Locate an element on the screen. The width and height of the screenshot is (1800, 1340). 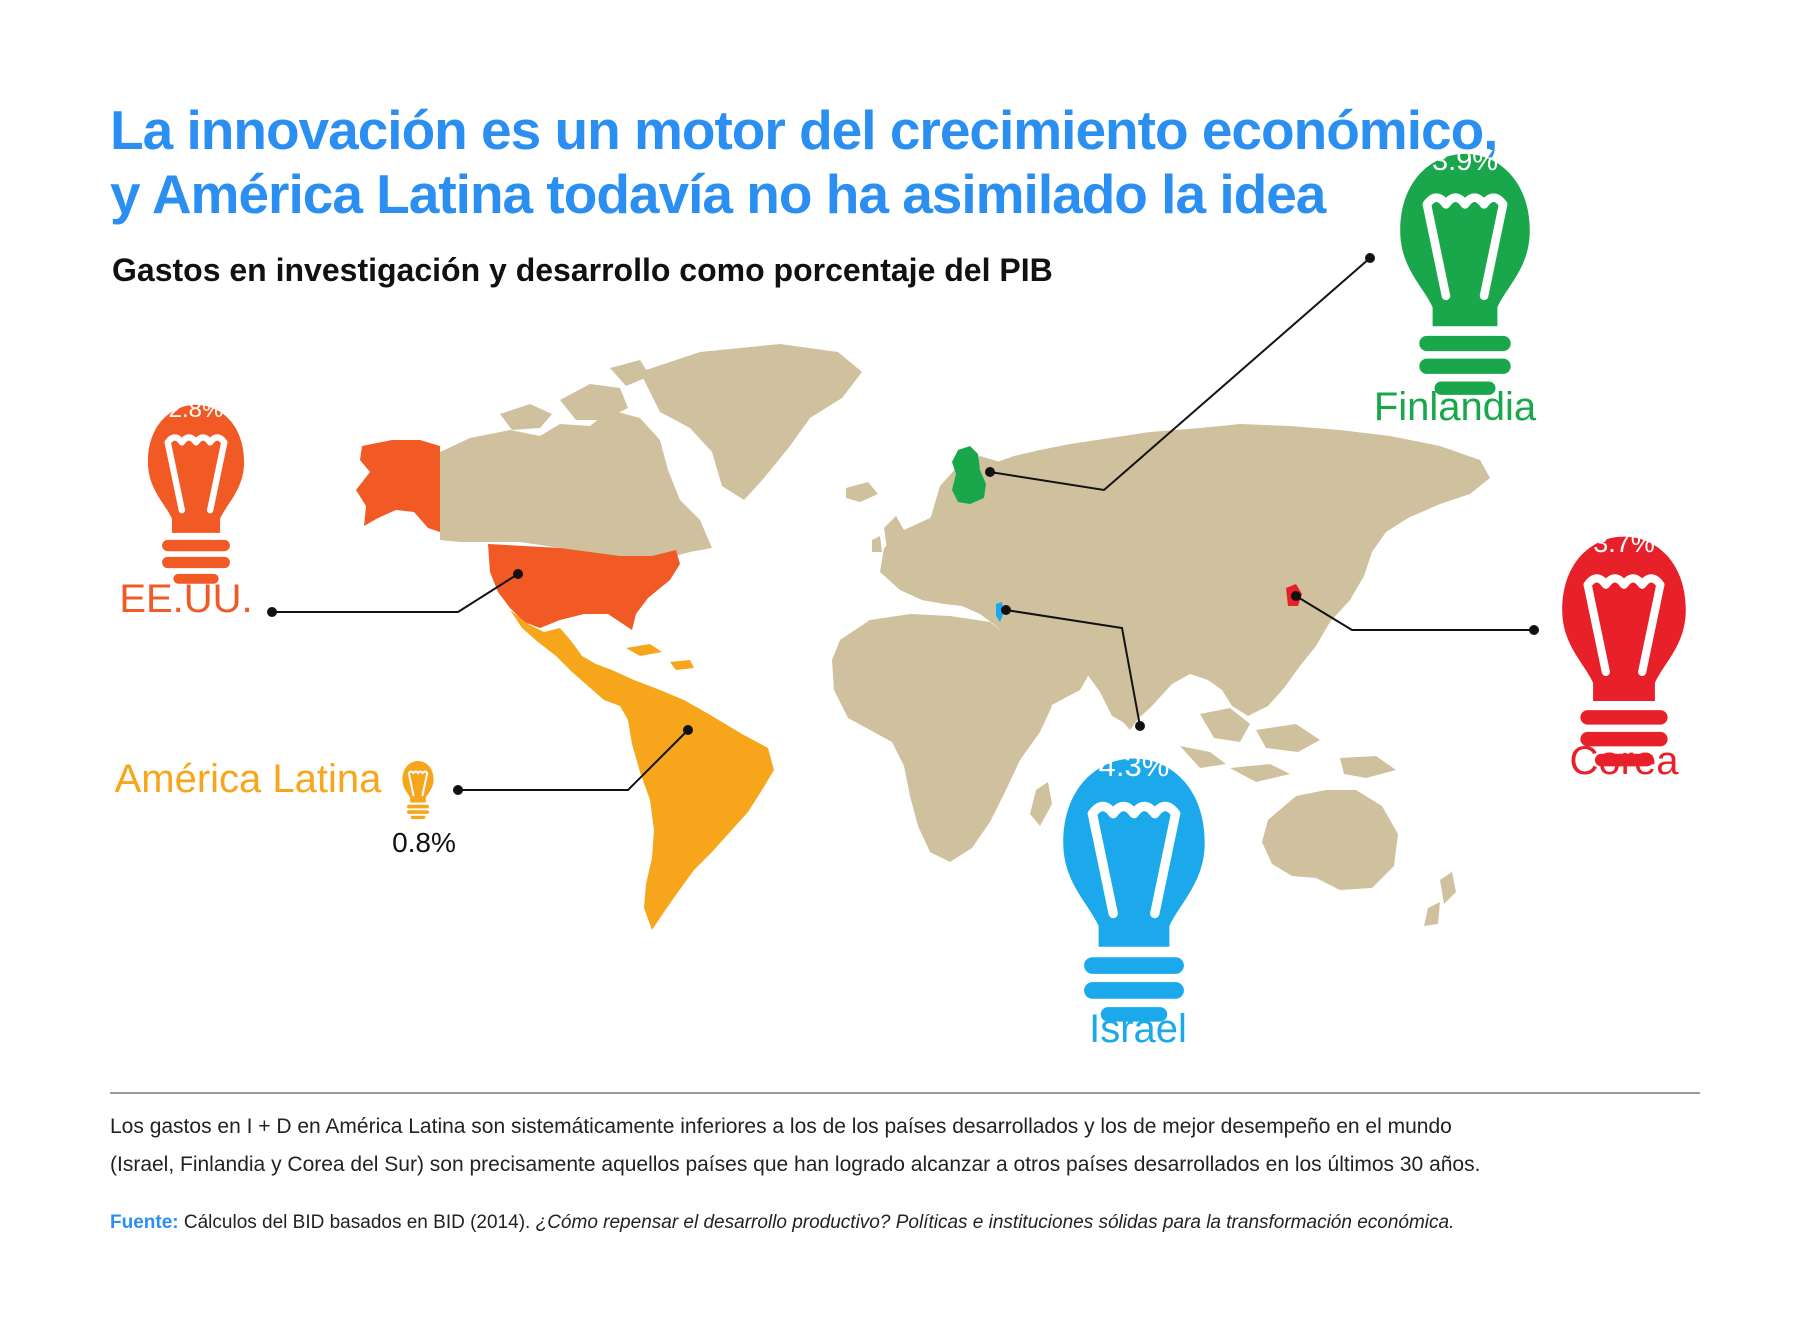
bulb-finland: 3.9% Finlandia is located at coordinates (1455, 287).